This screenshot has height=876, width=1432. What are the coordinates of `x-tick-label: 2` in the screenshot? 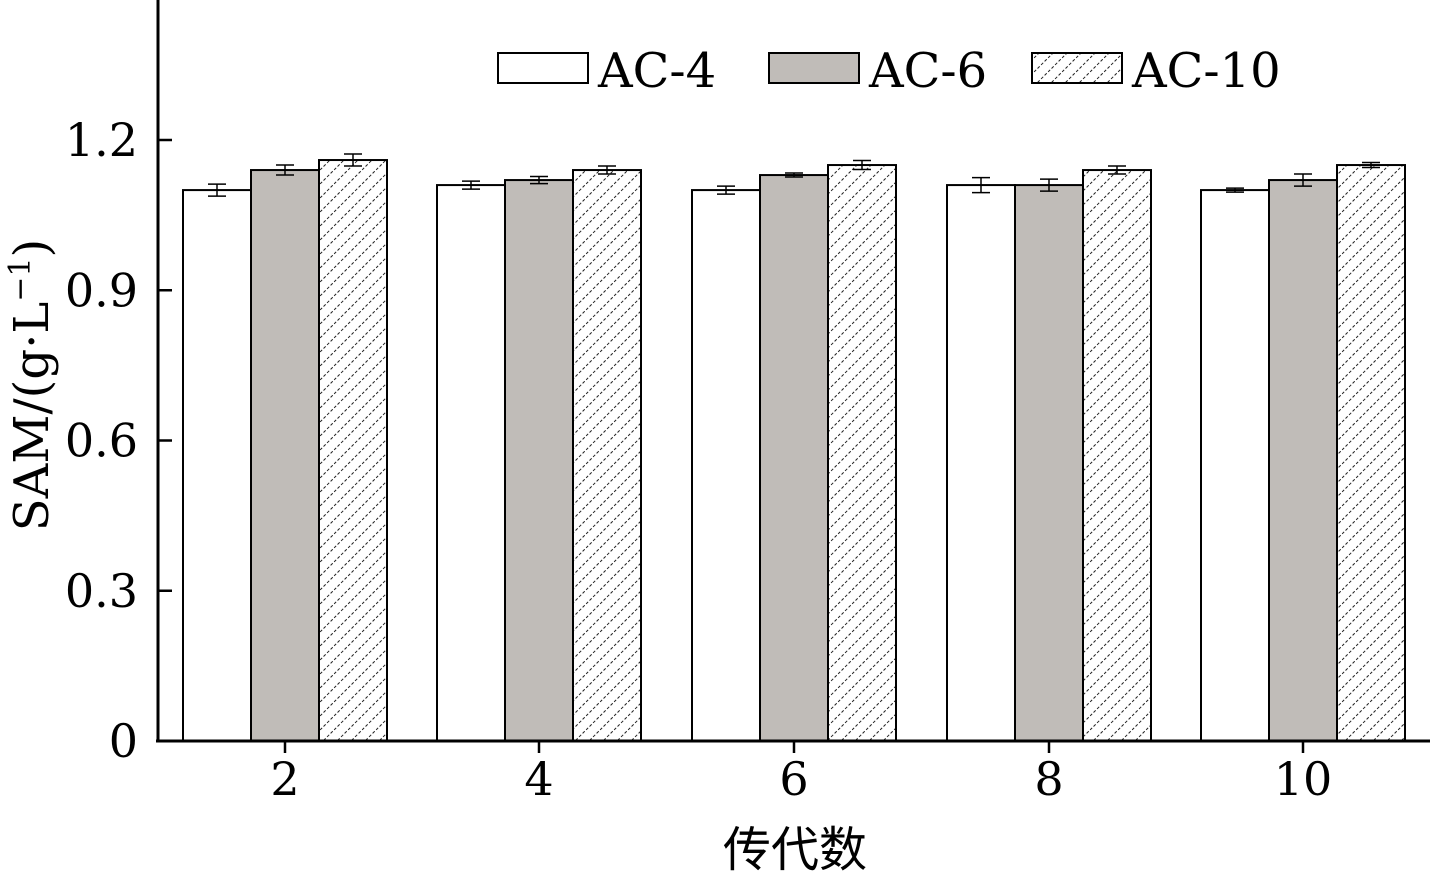 It's located at (284, 779).